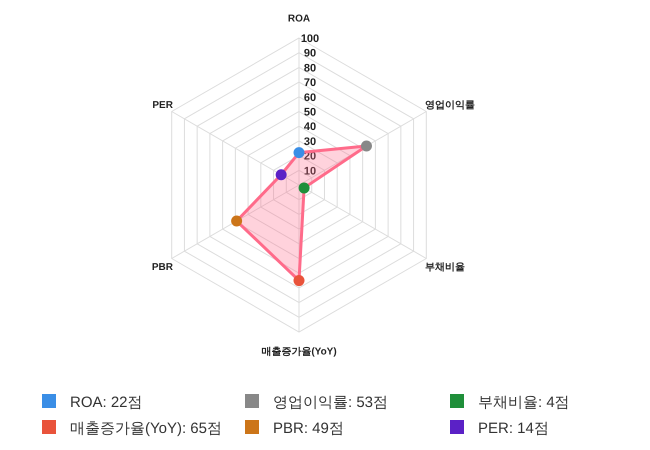 The image size is (650, 450). I want to click on y-tick-label: 50, so click(310, 112).